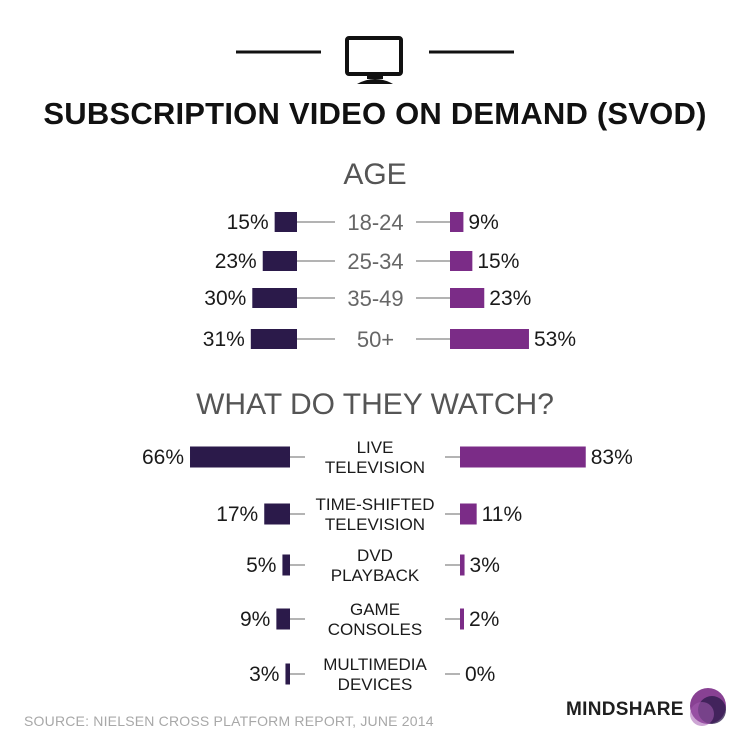 This screenshot has width=750, height=750. What do you see at coordinates (375, 684) in the screenshot?
I see `category-label-line2: DEVICES` at bounding box center [375, 684].